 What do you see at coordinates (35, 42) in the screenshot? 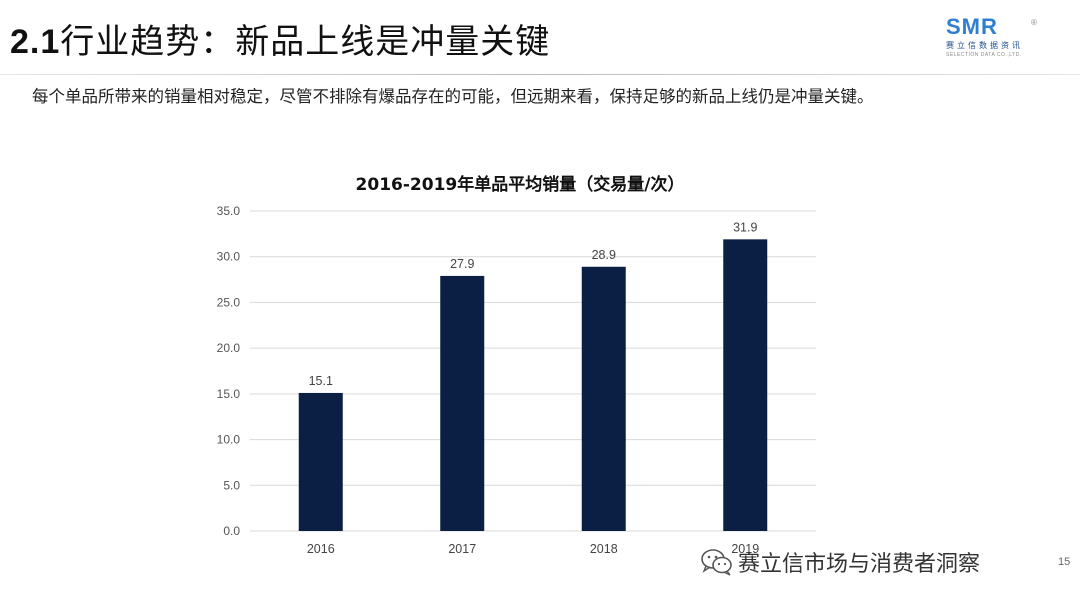
I see `title-number: 2.1` at bounding box center [35, 42].